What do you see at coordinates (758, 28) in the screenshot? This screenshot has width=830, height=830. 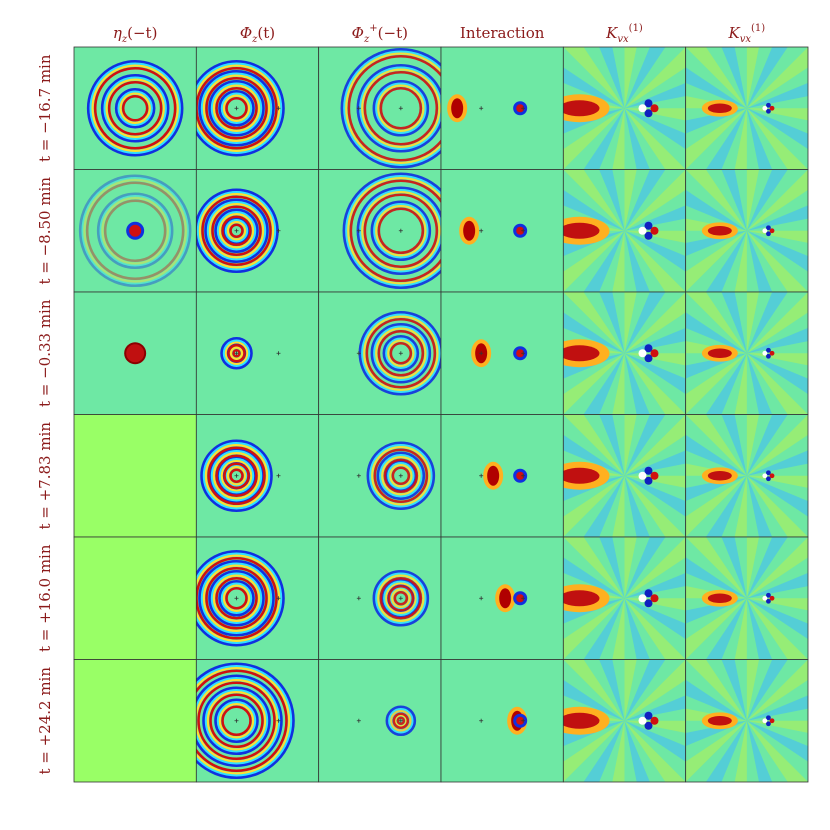 I see `header-sup: (1)` at bounding box center [758, 28].